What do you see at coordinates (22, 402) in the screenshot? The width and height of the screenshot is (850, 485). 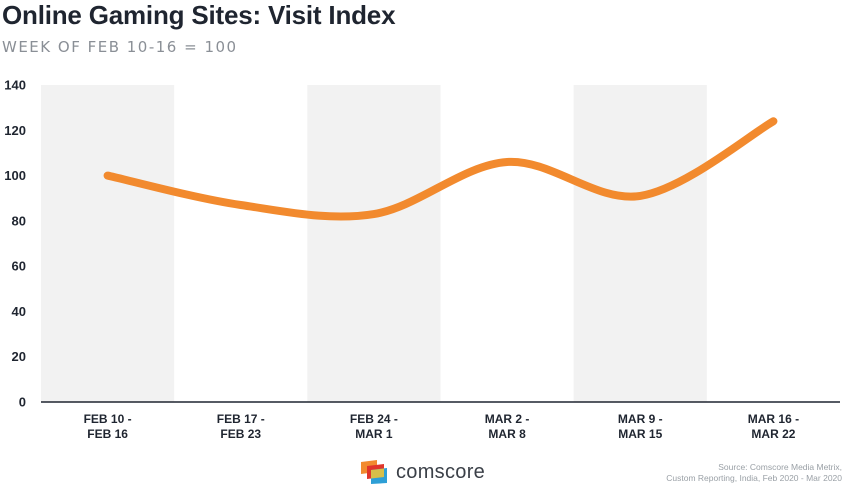 I see `y-tick-label: 0` at bounding box center [22, 402].